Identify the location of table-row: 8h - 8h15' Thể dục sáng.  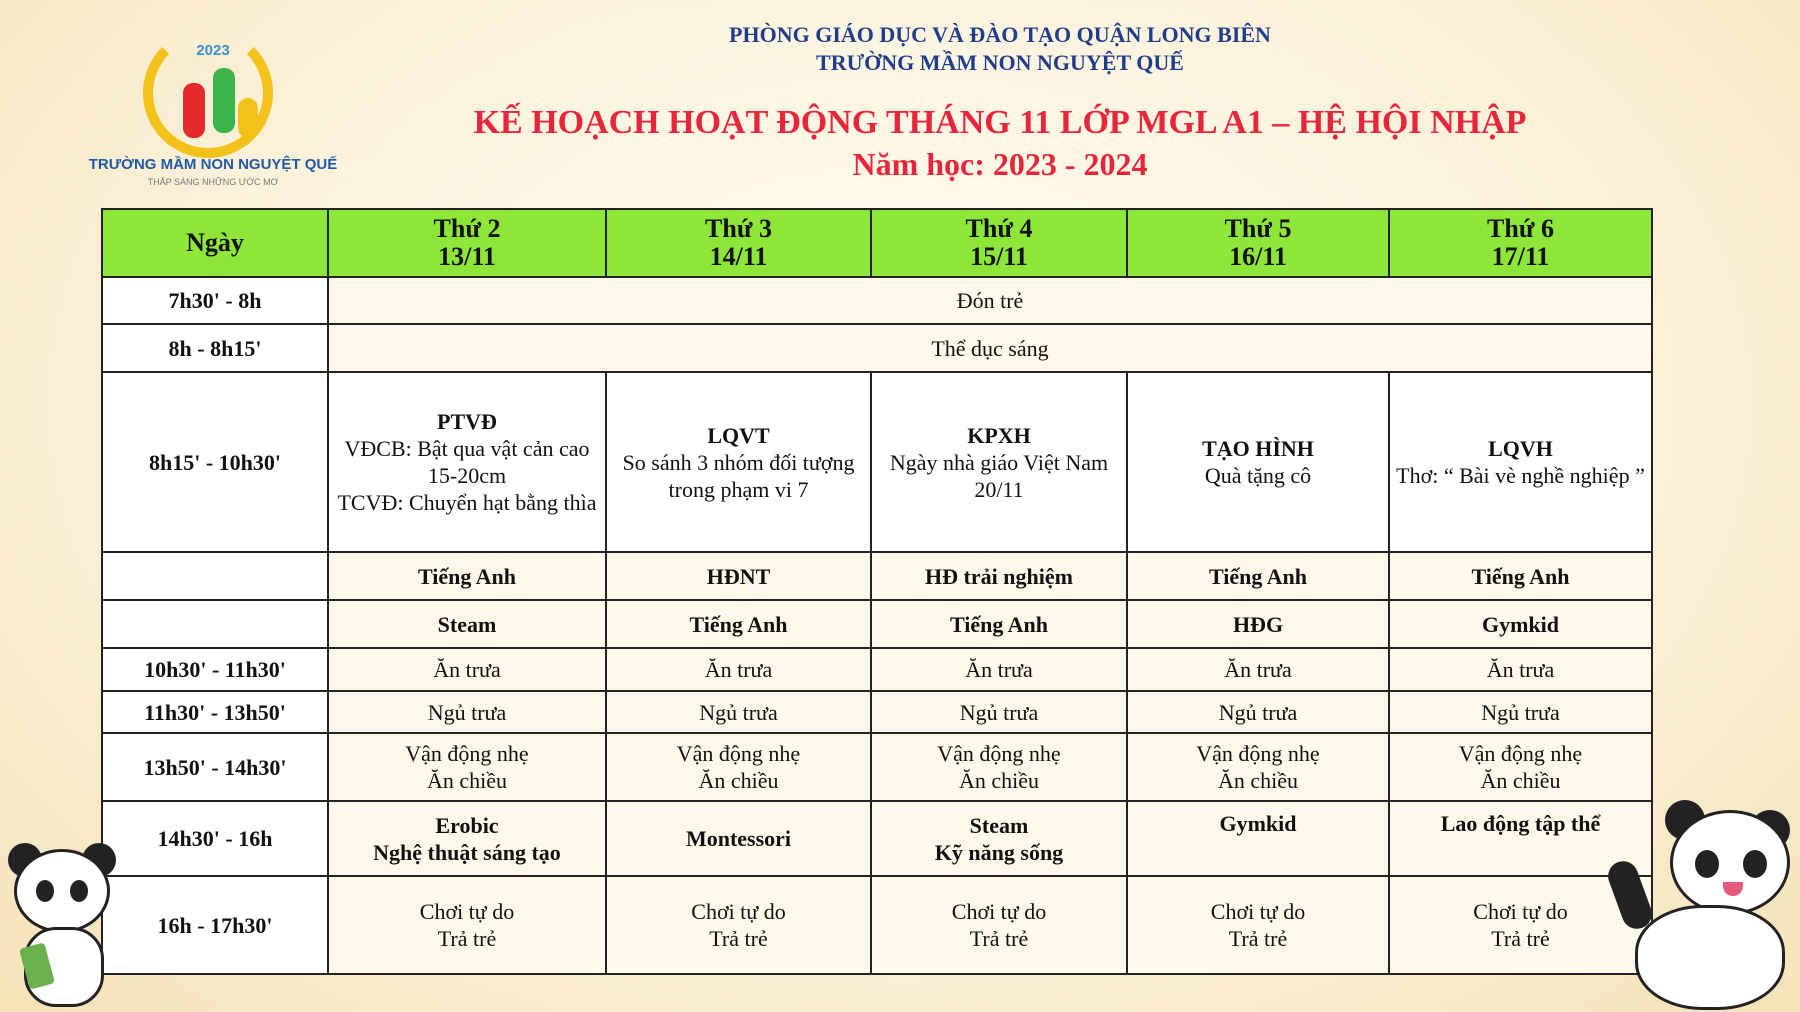
(877, 348).